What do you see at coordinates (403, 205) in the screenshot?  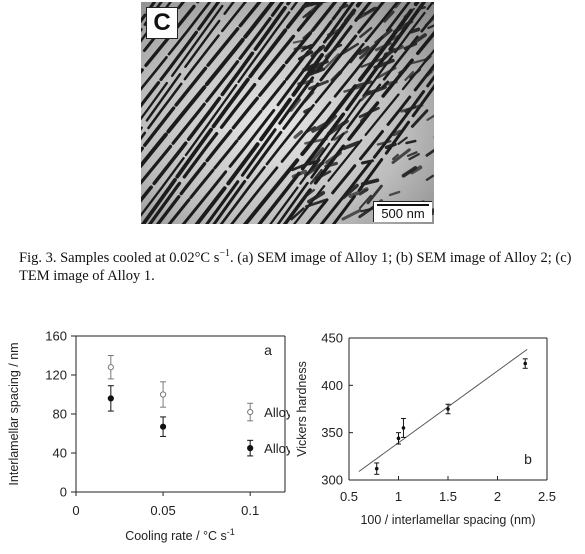 I see `scale-bar-line` at bounding box center [403, 205].